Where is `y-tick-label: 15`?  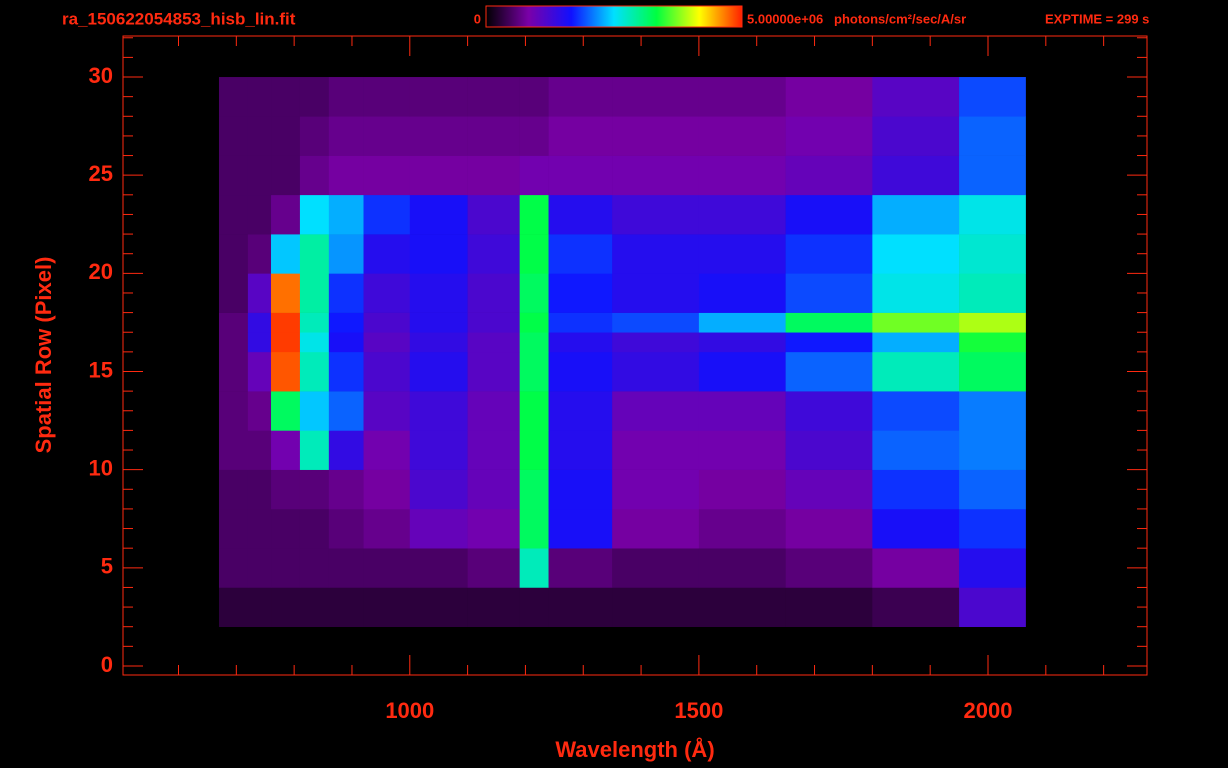 y-tick-label: 15 is located at coordinates (101, 369).